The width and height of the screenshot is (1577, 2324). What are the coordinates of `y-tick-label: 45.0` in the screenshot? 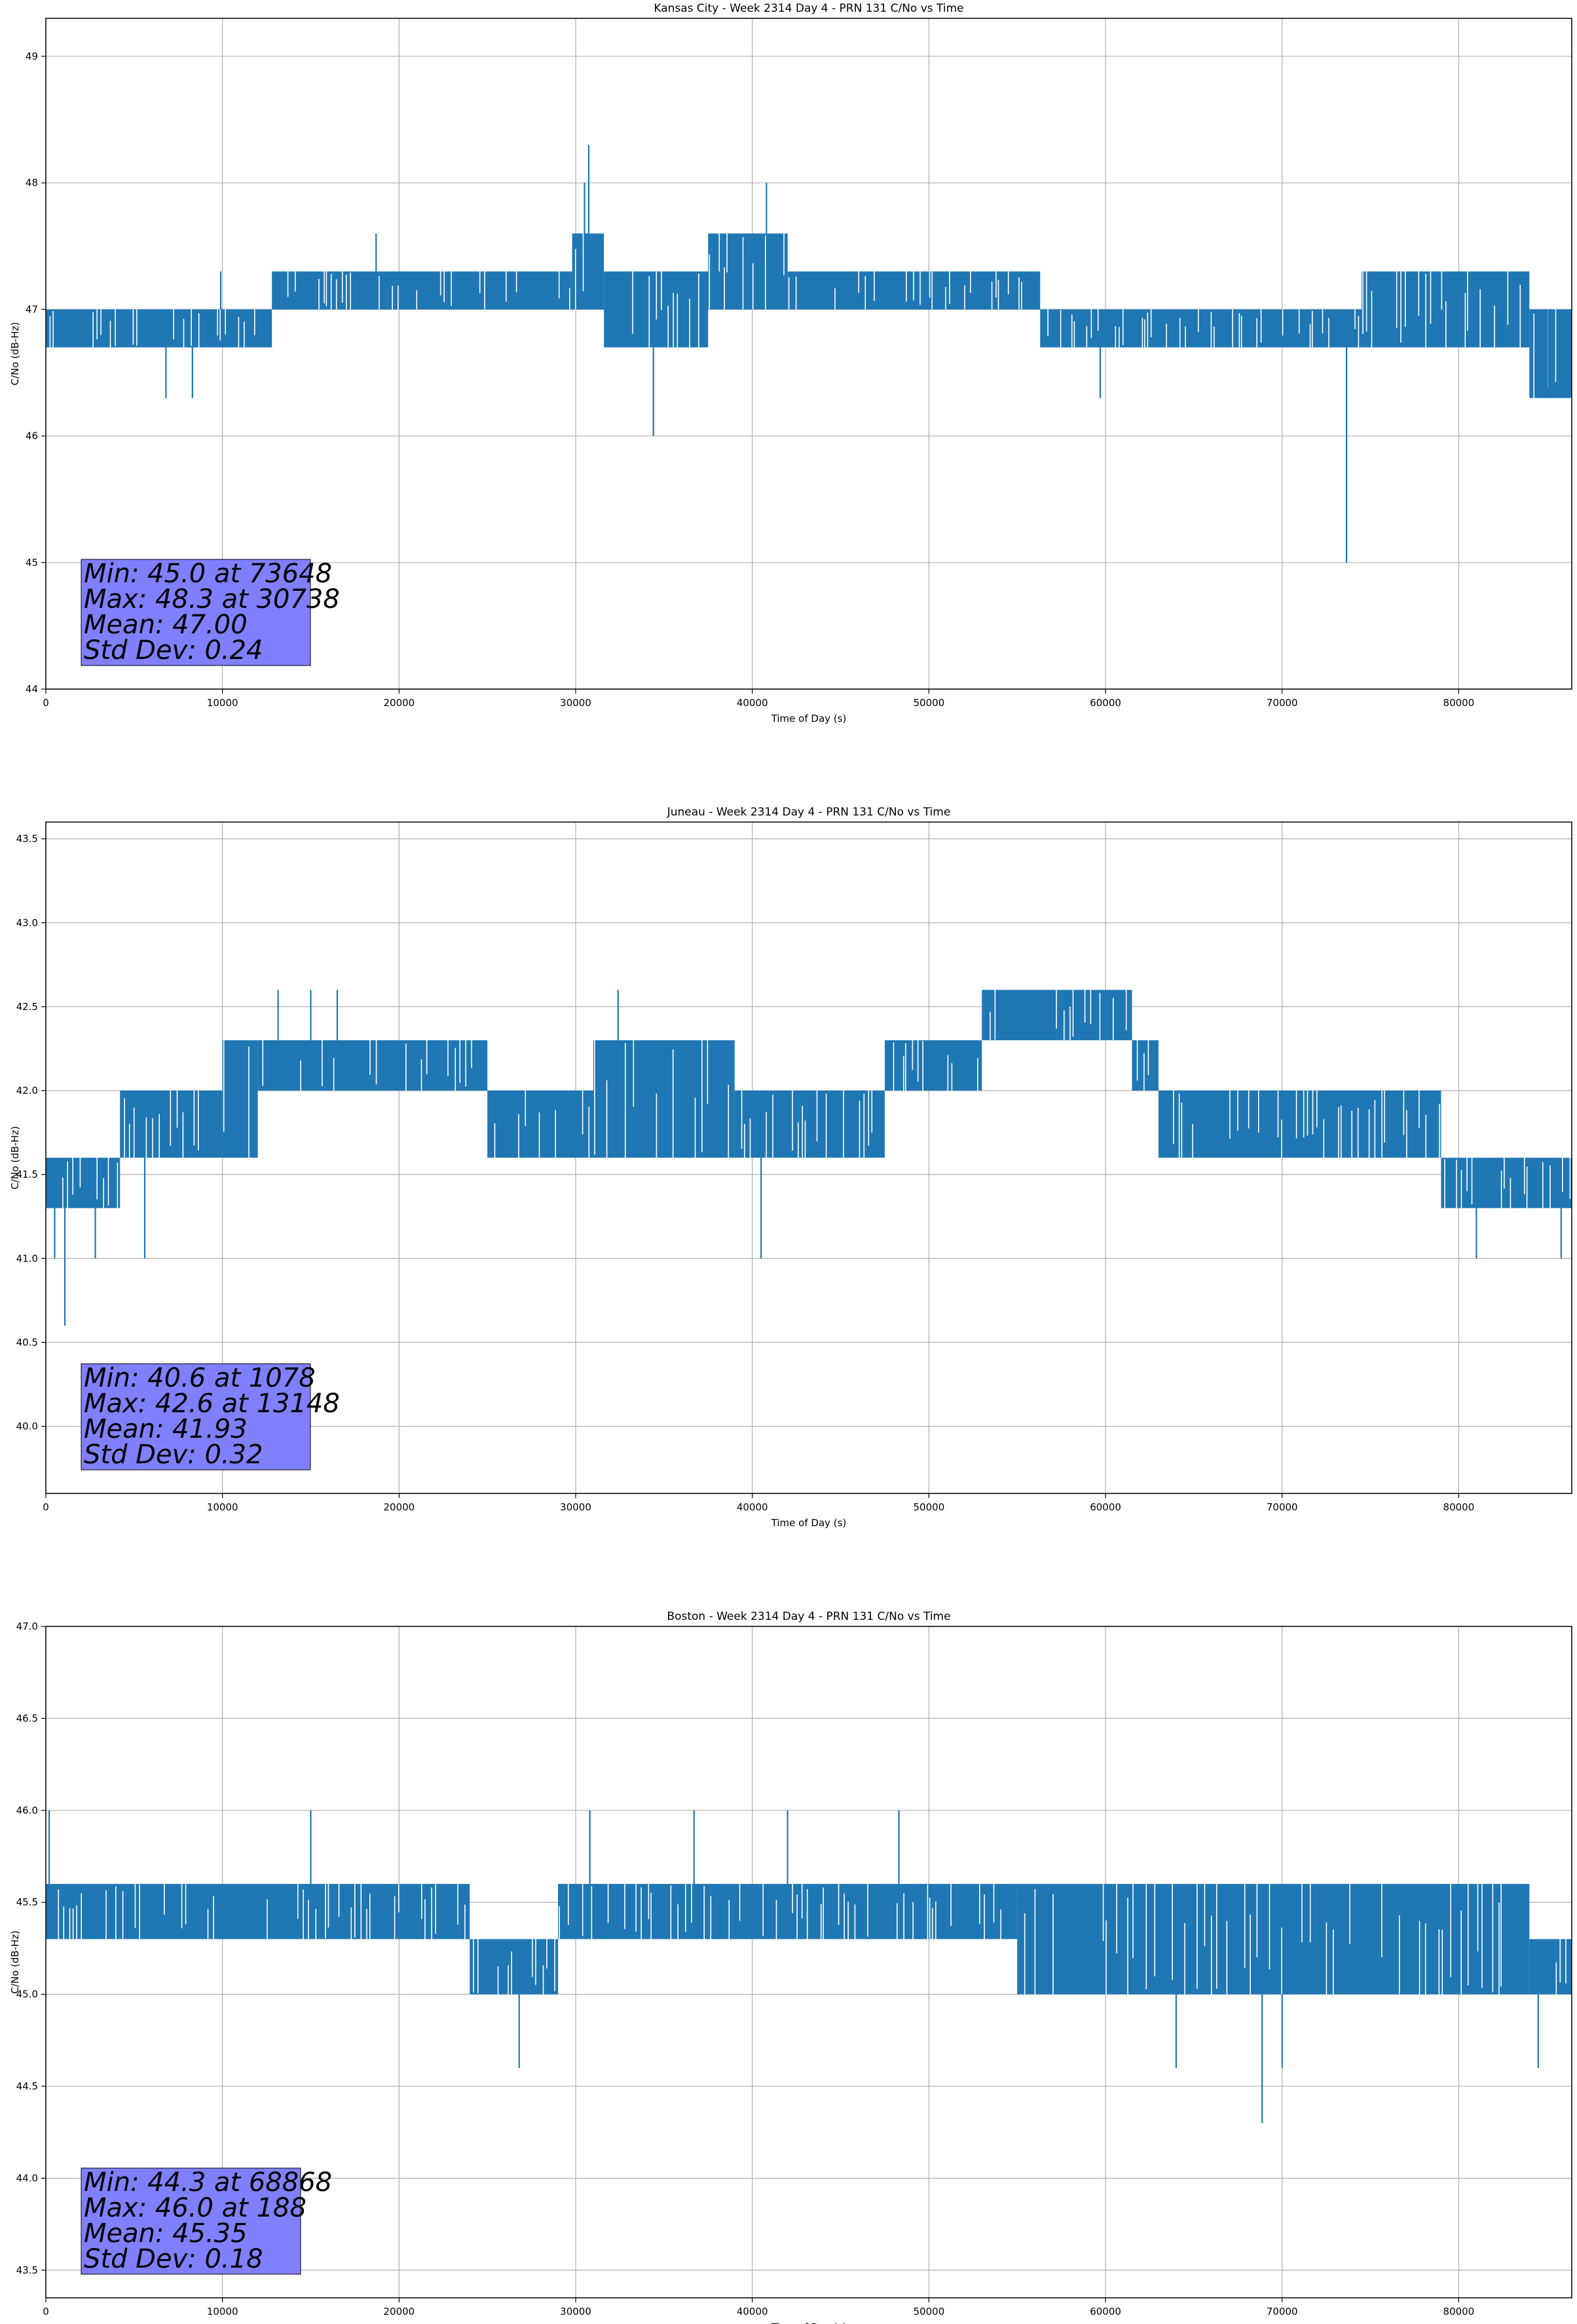 It's located at (27, 1994).